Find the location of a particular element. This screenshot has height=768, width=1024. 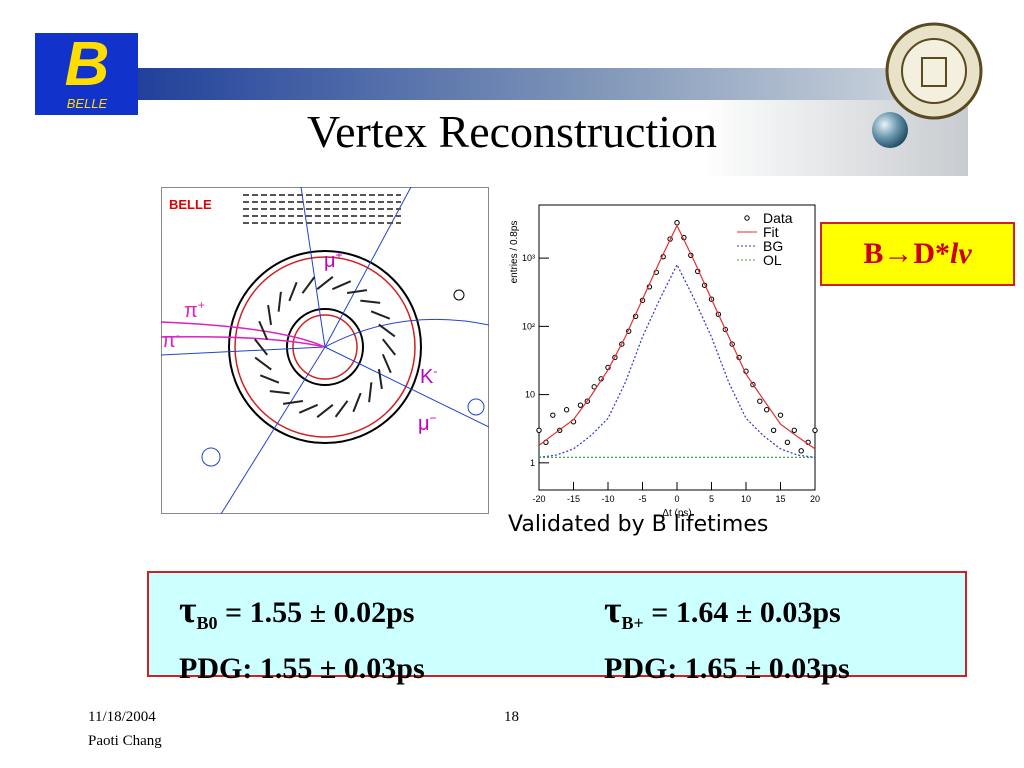

particle-label: K- is located at coordinates (428, 376).